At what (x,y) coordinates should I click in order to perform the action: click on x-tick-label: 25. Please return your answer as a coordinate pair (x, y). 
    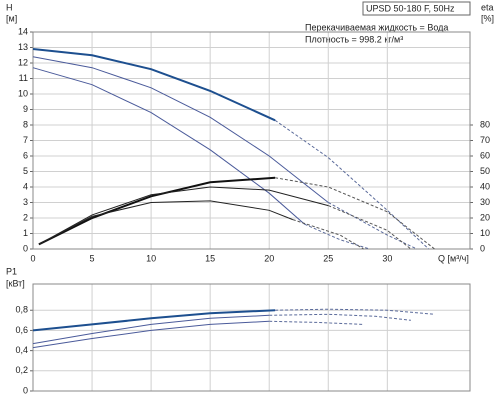
    Looking at the image, I should click on (328, 258).